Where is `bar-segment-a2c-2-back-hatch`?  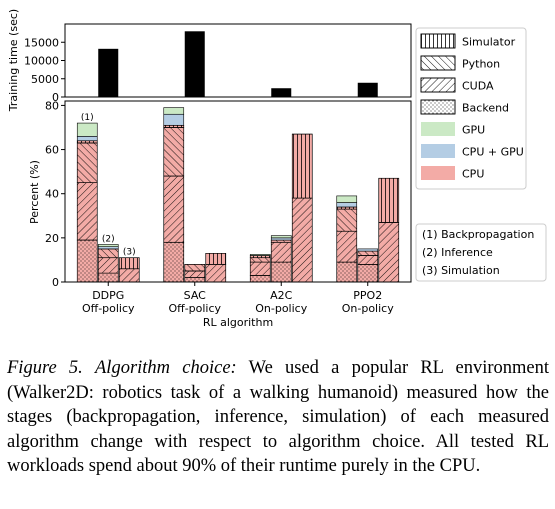
bar-segment-a2c-2-back-hatch is located at coordinates (281, 241).